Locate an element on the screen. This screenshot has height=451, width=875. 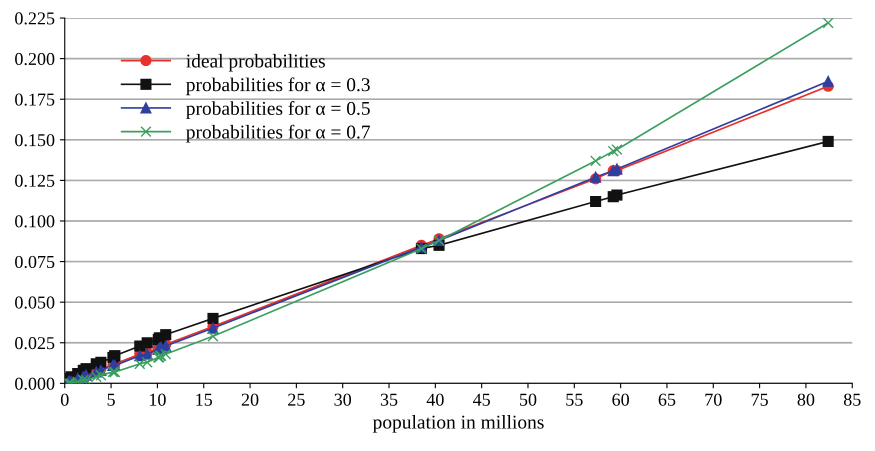
x-tick-label: 60 is located at coordinates (620, 400).